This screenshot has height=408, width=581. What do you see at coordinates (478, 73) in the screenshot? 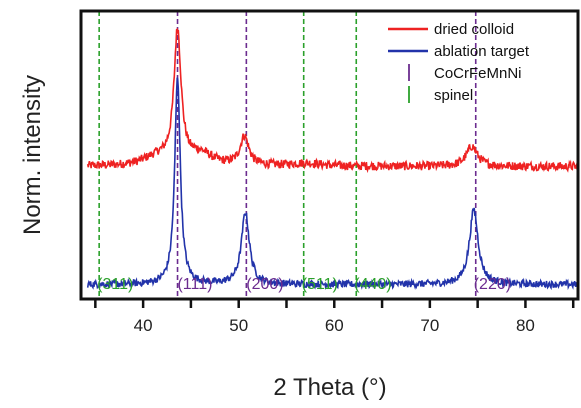
I see `legend-label-2: CoCrFeMnNi` at bounding box center [478, 73].